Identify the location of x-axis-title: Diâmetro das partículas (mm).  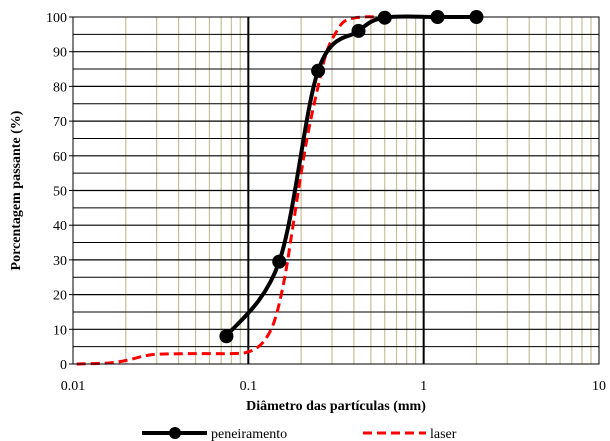
(336, 406).